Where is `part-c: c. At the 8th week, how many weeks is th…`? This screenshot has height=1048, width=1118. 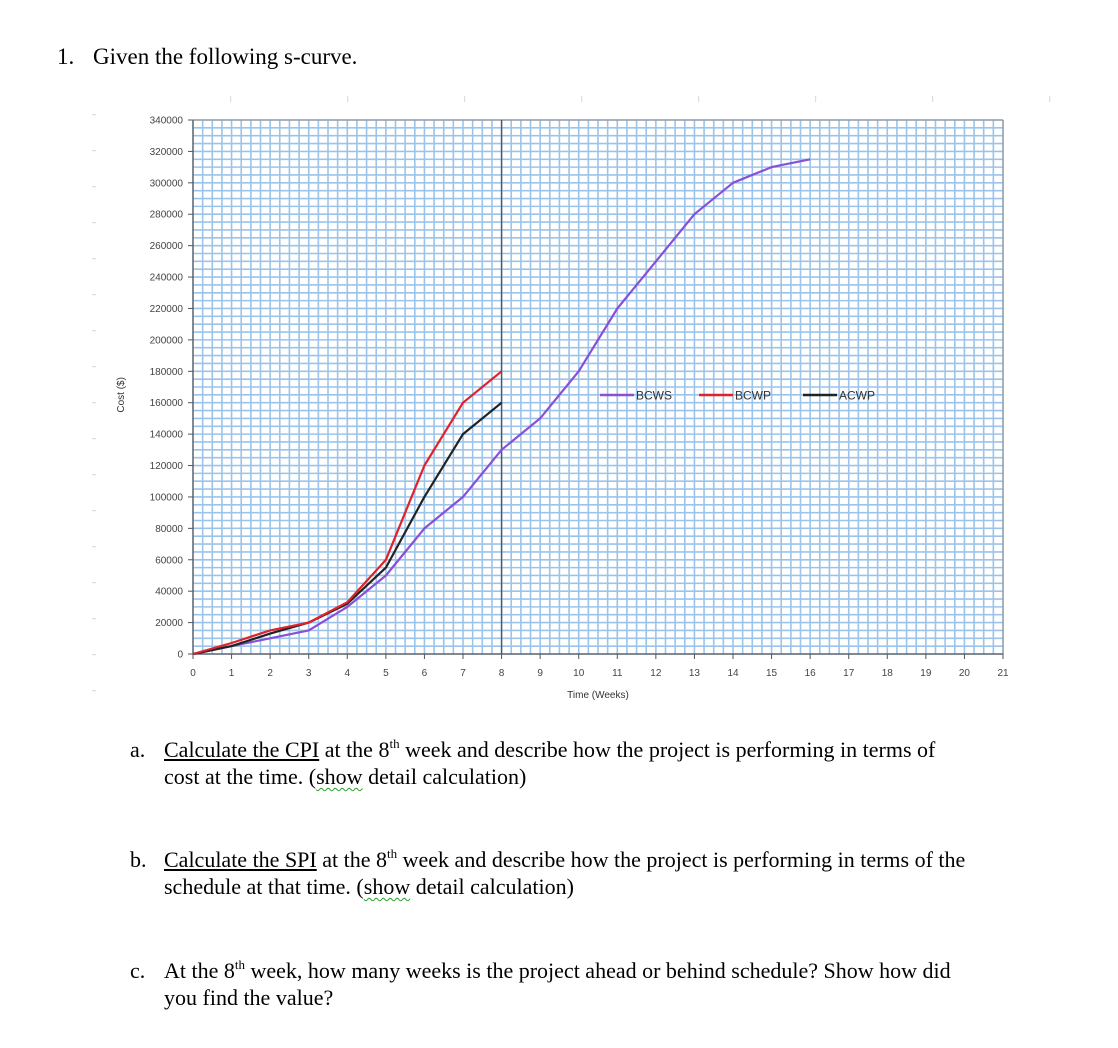 part-c: c. At the 8th week, how many weeks is th… is located at coordinates (540, 984).